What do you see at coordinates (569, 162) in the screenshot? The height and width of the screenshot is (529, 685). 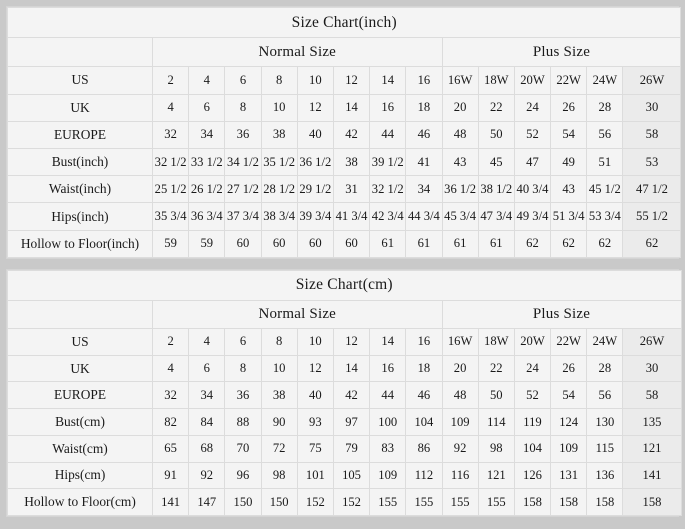 I see `cell-bust-11: 49` at bounding box center [569, 162].